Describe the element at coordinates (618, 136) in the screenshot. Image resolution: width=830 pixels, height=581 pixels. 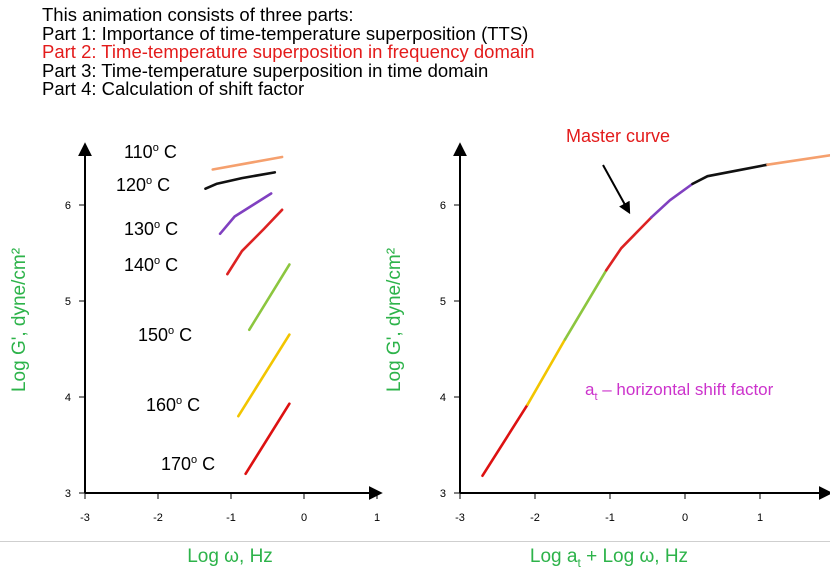
I see `master-curve-label: Master curve` at that location.